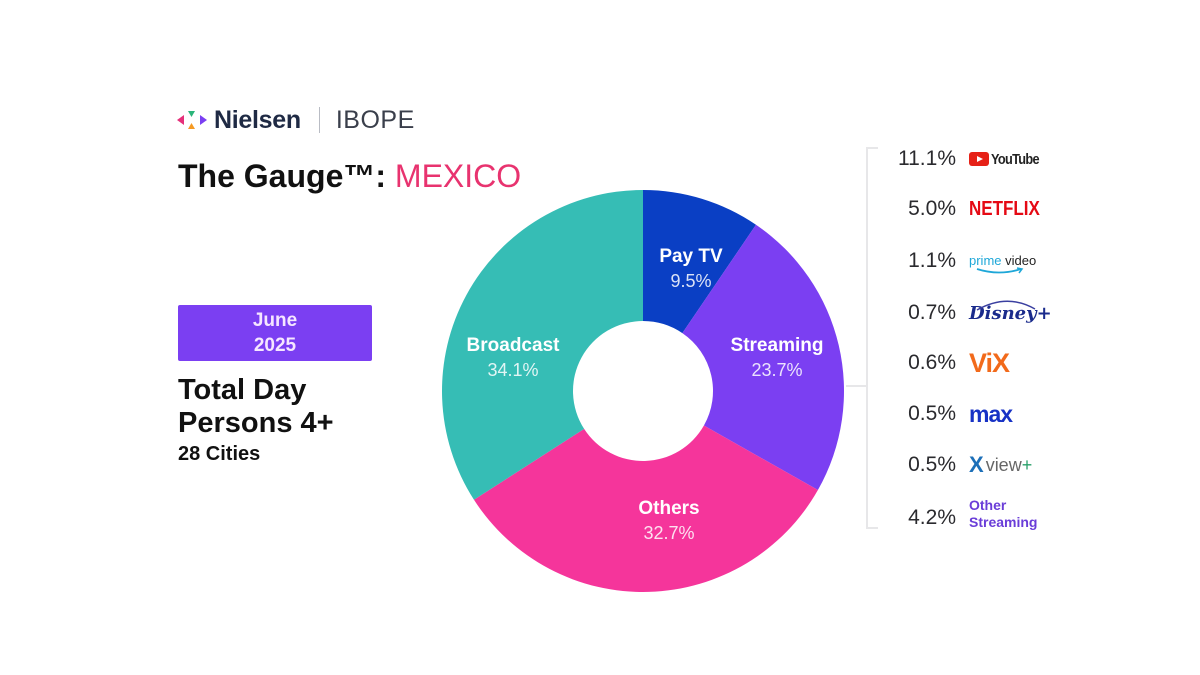 The image size is (1200, 675). What do you see at coordinates (275, 333) in the screenshot?
I see `period-badge: June 2025` at bounding box center [275, 333].